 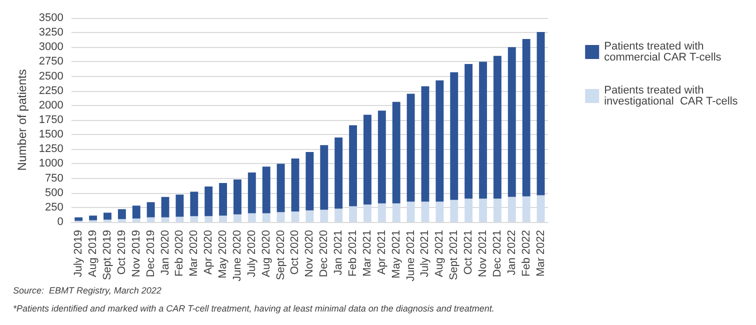 What do you see at coordinates (454, 255) in the screenshot?
I see `x-tick-label: Sept 2021` at bounding box center [454, 255].